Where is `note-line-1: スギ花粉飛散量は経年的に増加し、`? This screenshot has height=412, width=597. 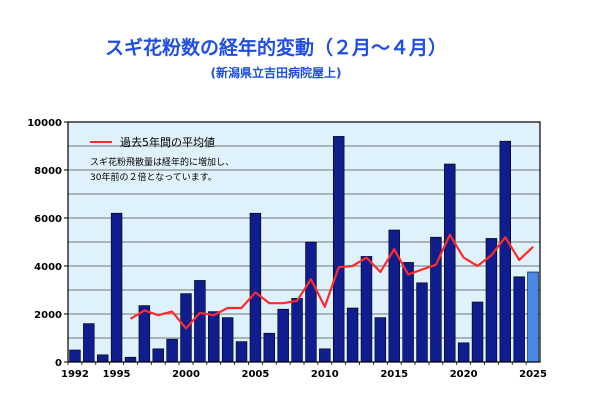 note-line-1: スギ花粉飛散量は経年的に増加し、 is located at coordinates (162, 162).